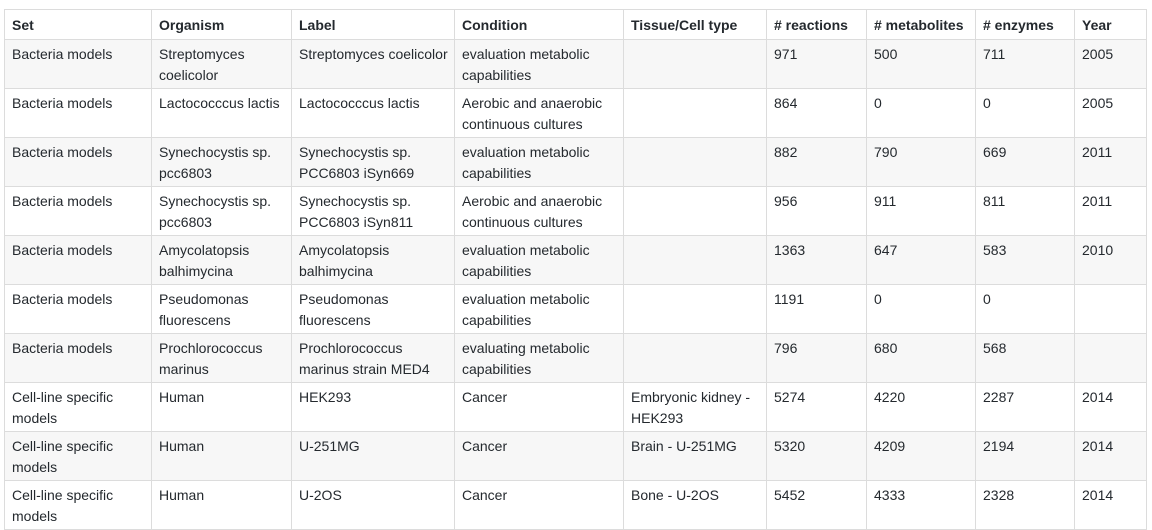 The width and height of the screenshot is (1152, 530). I want to click on column-header-label: Label, so click(373, 24).